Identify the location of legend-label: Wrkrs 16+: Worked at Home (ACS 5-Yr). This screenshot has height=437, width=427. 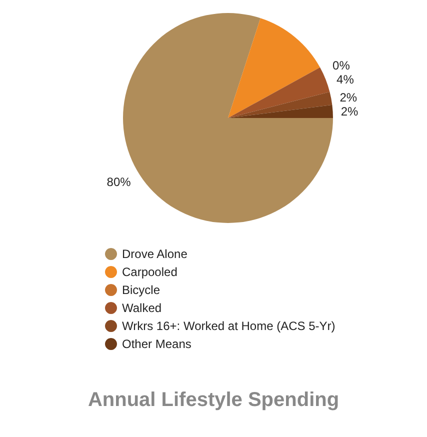
(229, 326).